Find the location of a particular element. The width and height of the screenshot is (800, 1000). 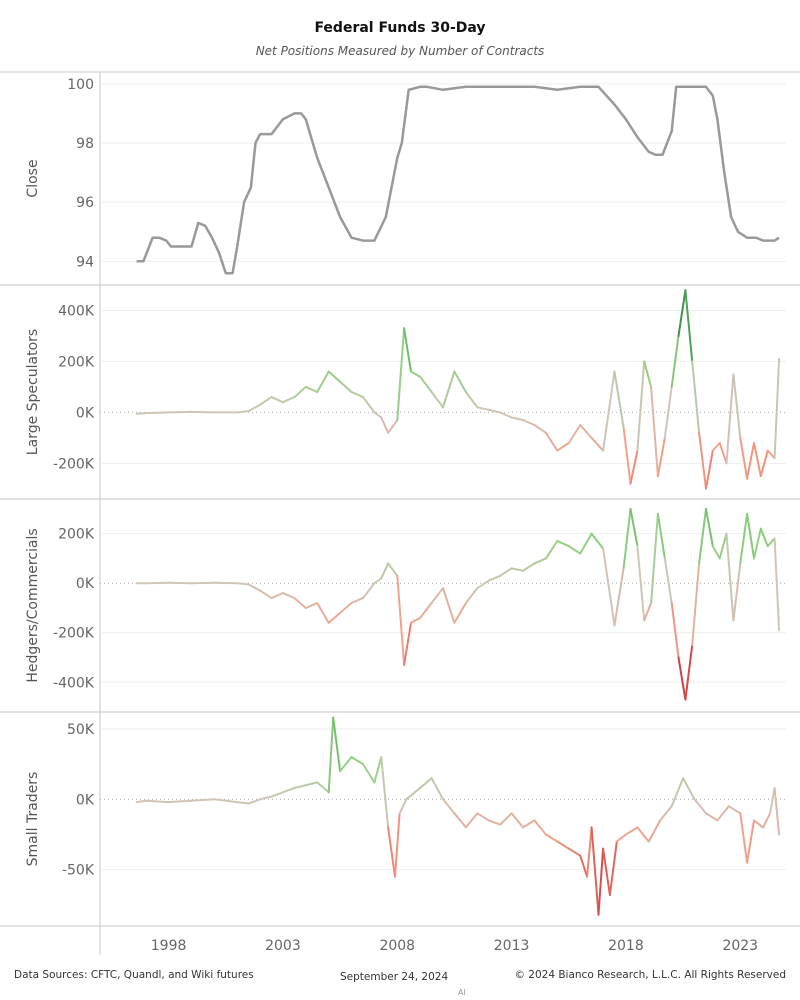

y-axis-label: Hedgers/Commercials is located at coordinates (33, 605).